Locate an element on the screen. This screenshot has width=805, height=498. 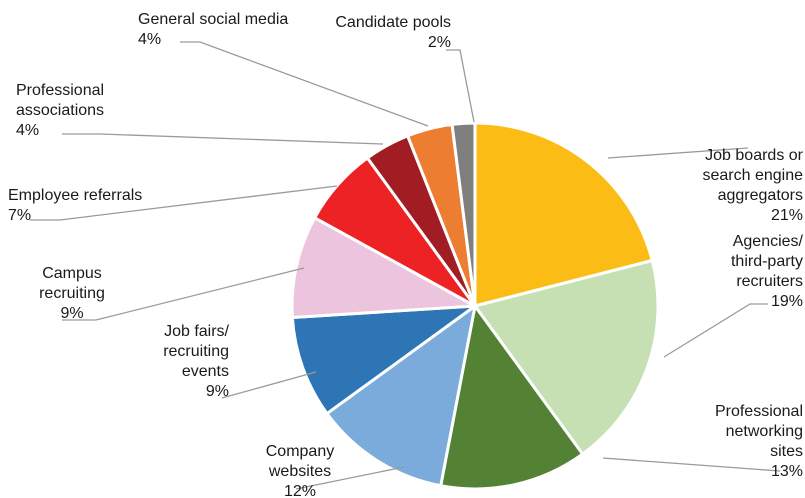
slice-label-10: Candidate pools 2% is located at coordinates (393, 32).